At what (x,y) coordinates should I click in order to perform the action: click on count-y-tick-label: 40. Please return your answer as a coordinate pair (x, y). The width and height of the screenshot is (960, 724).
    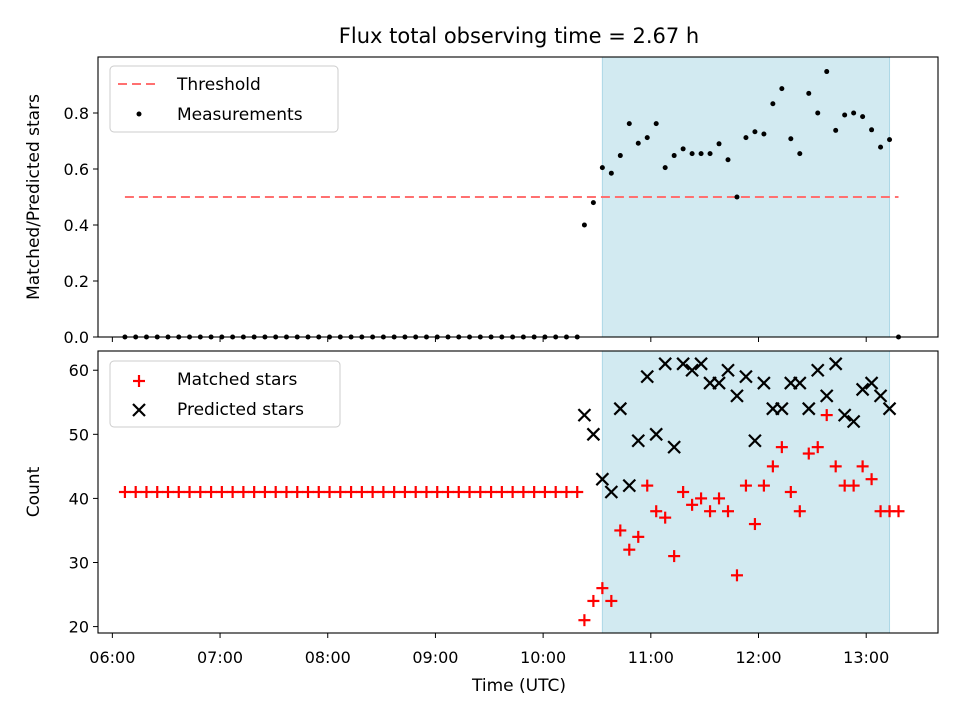
    Looking at the image, I should click on (79, 498).